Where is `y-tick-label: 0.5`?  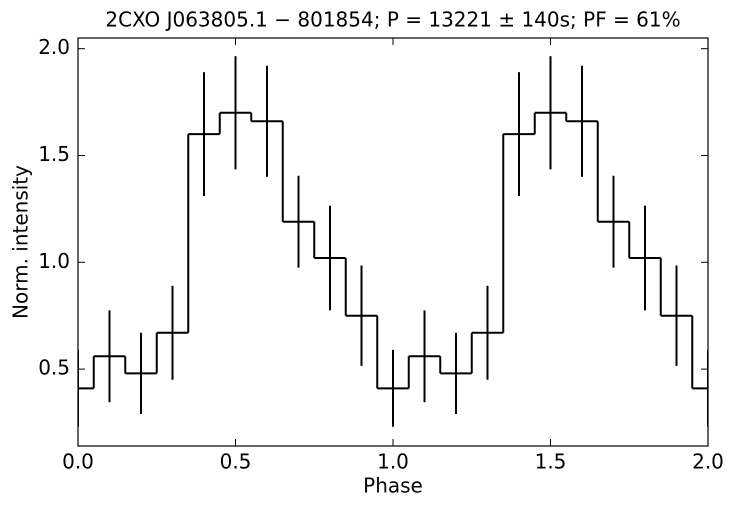 y-tick-label: 0.5 is located at coordinates (54, 368).